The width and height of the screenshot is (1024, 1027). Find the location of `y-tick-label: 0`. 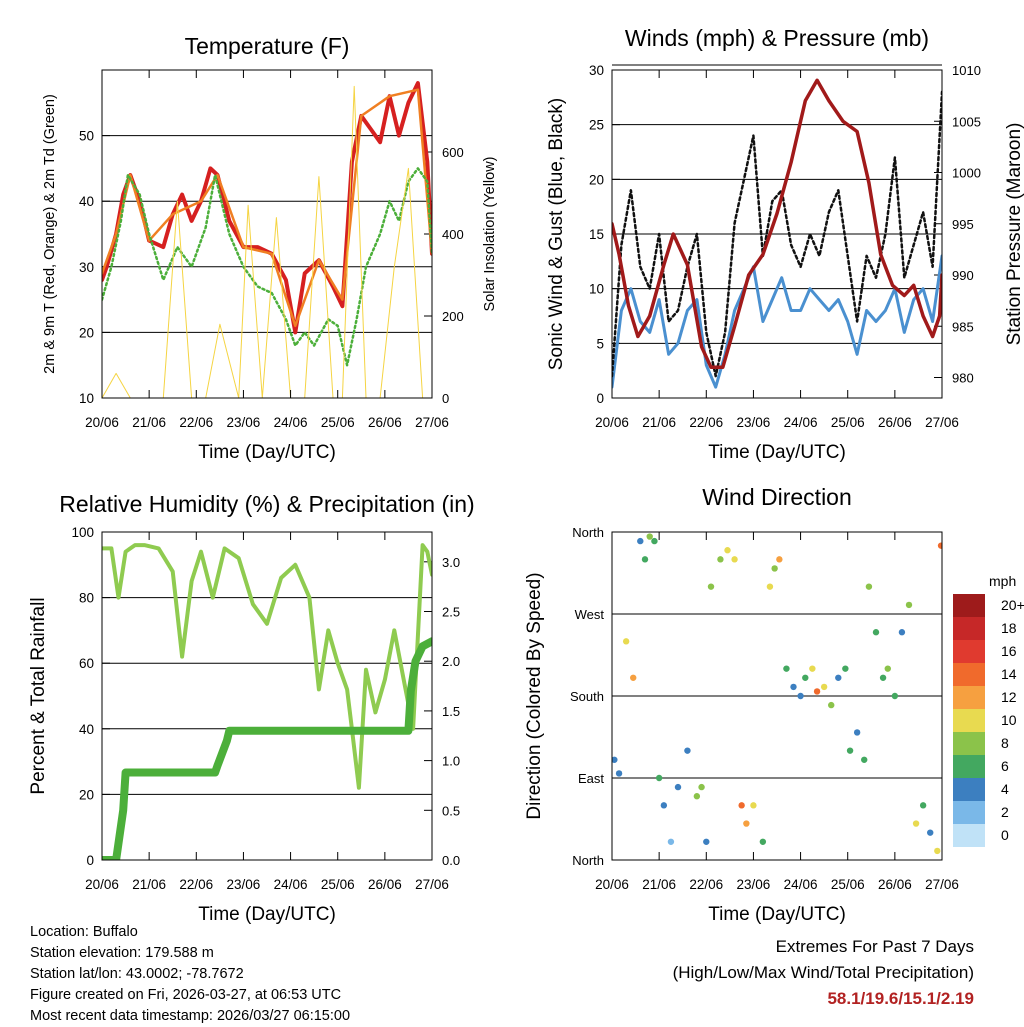

y-tick-label: 0 is located at coordinates (600, 398).